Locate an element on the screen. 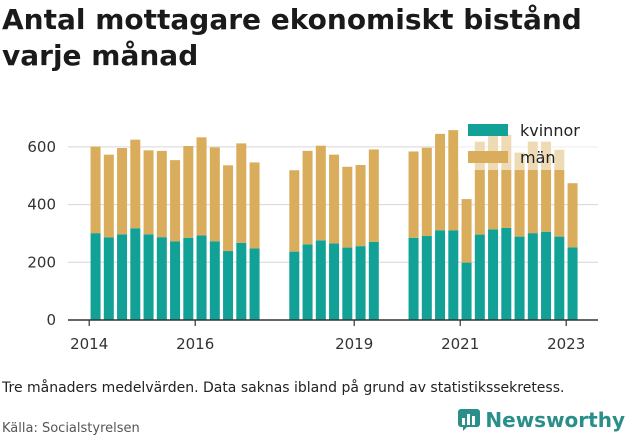 This screenshot has height=439, width=631. y-axis: 0 200 400 600 is located at coordinates (41, 233).